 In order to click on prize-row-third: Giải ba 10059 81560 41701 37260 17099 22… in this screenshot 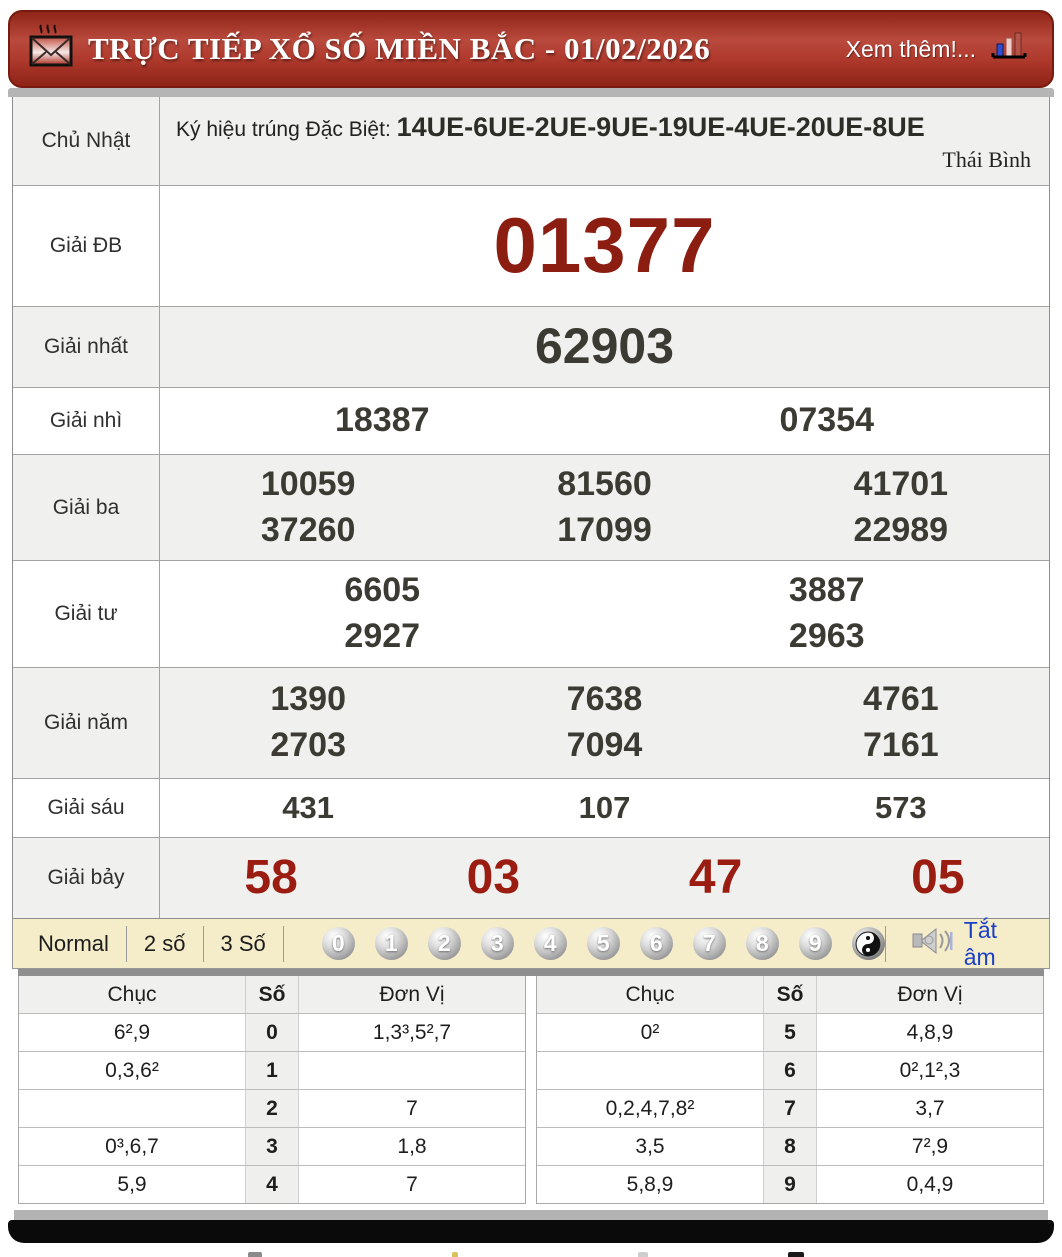, I will do `click(531, 507)`.